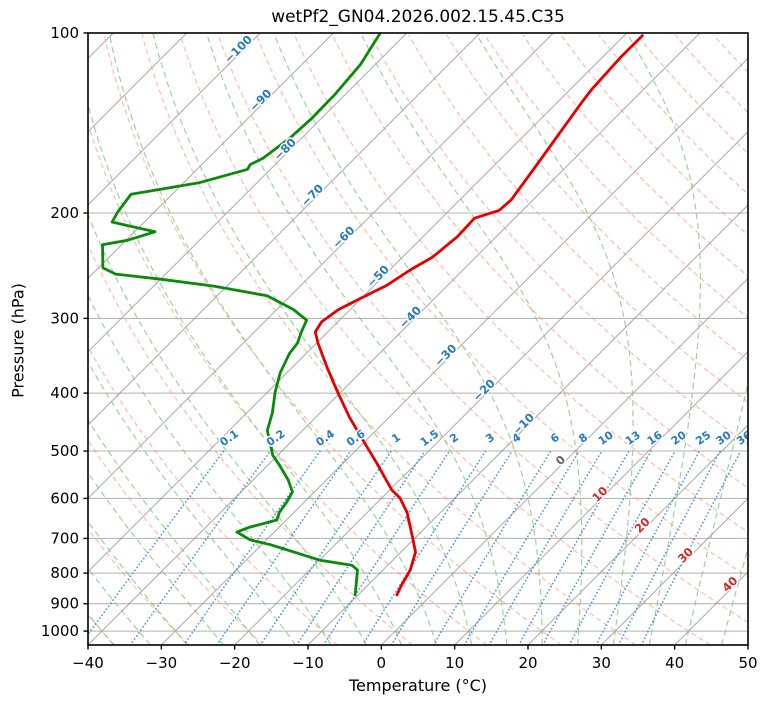 This screenshot has width=775, height=708. What do you see at coordinates (235, 663) in the screenshot?
I see `x-tick-label: −20` at bounding box center [235, 663].